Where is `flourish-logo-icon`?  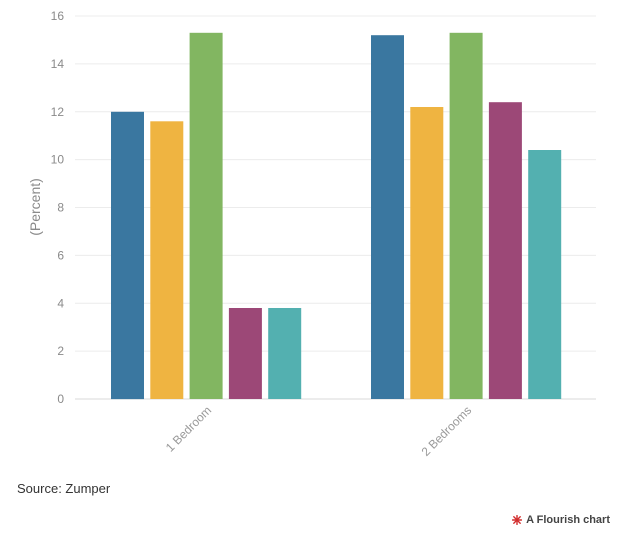
flourish-logo-icon is located at coordinates (517, 520).